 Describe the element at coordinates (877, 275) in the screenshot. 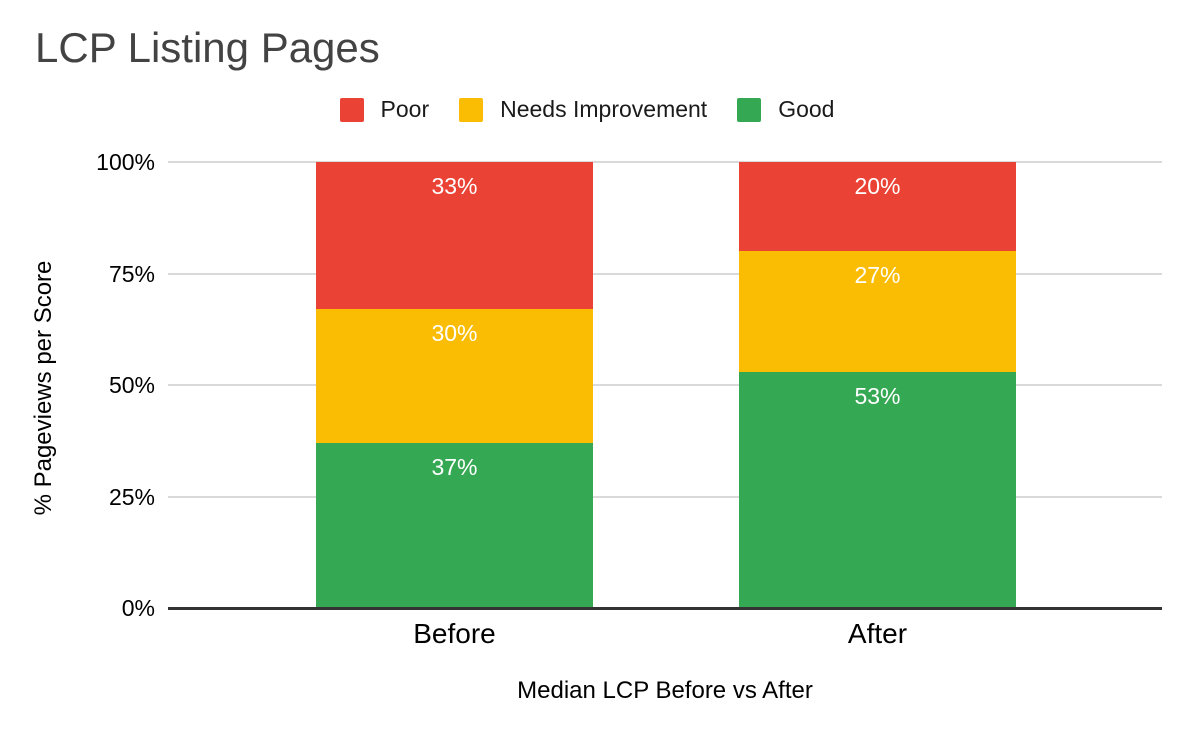

I see `data-label-needs-improvement-after: 27%` at that location.